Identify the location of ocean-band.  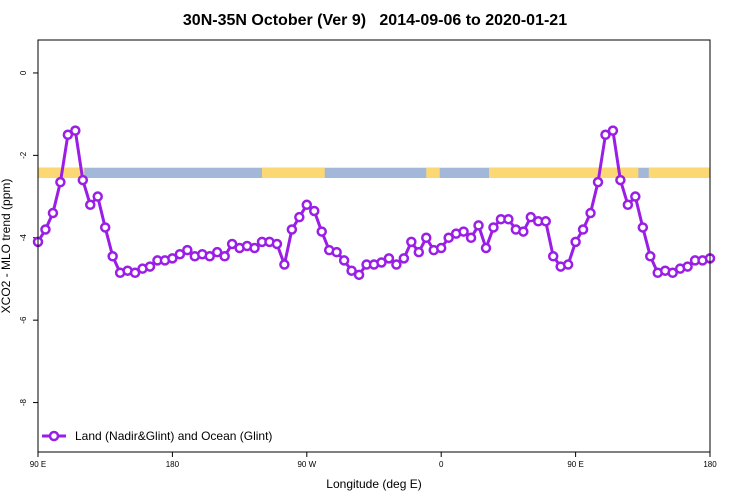
(374, 173).